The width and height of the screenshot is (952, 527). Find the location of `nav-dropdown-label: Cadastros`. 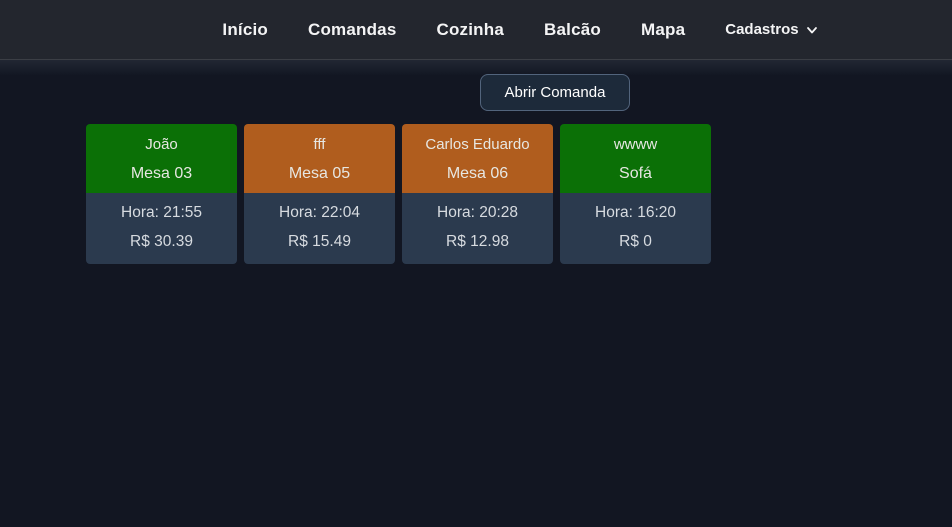

nav-dropdown-label: Cadastros is located at coordinates (762, 29).